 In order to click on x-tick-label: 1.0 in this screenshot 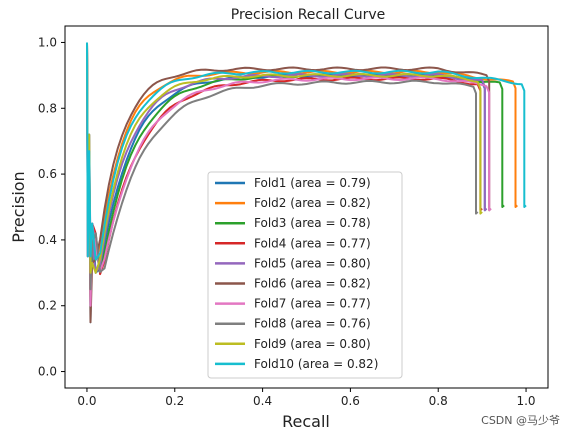, I will do `click(525, 401)`.